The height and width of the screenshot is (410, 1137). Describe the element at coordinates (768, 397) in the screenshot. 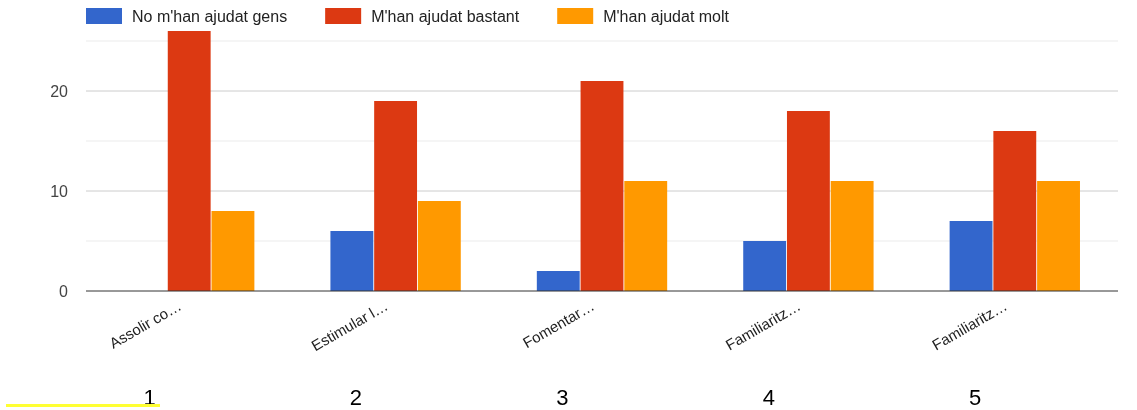

I see `text: 4` at that location.